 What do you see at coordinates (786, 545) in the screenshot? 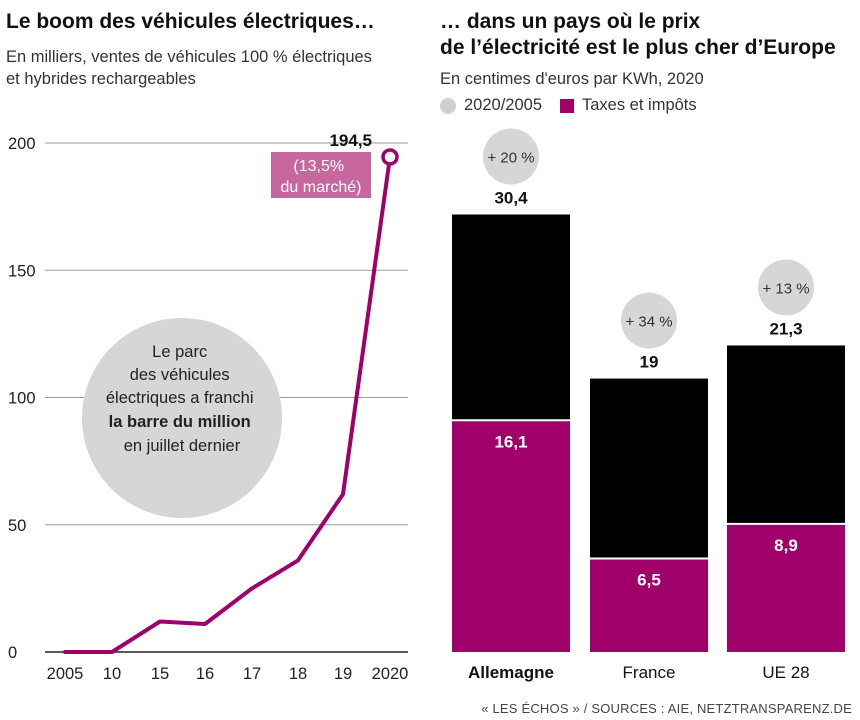
I see `tax-value-label: 8,9` at bounding box center [786, 545].